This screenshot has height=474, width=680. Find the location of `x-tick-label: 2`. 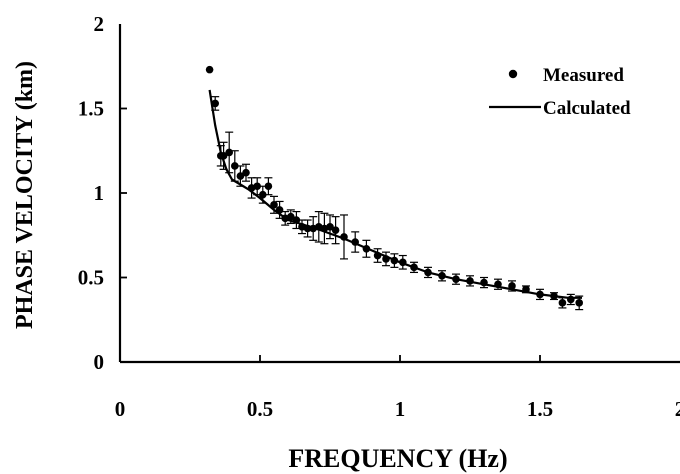

x-tick-label: 2 is located at coordinates (677, 409).